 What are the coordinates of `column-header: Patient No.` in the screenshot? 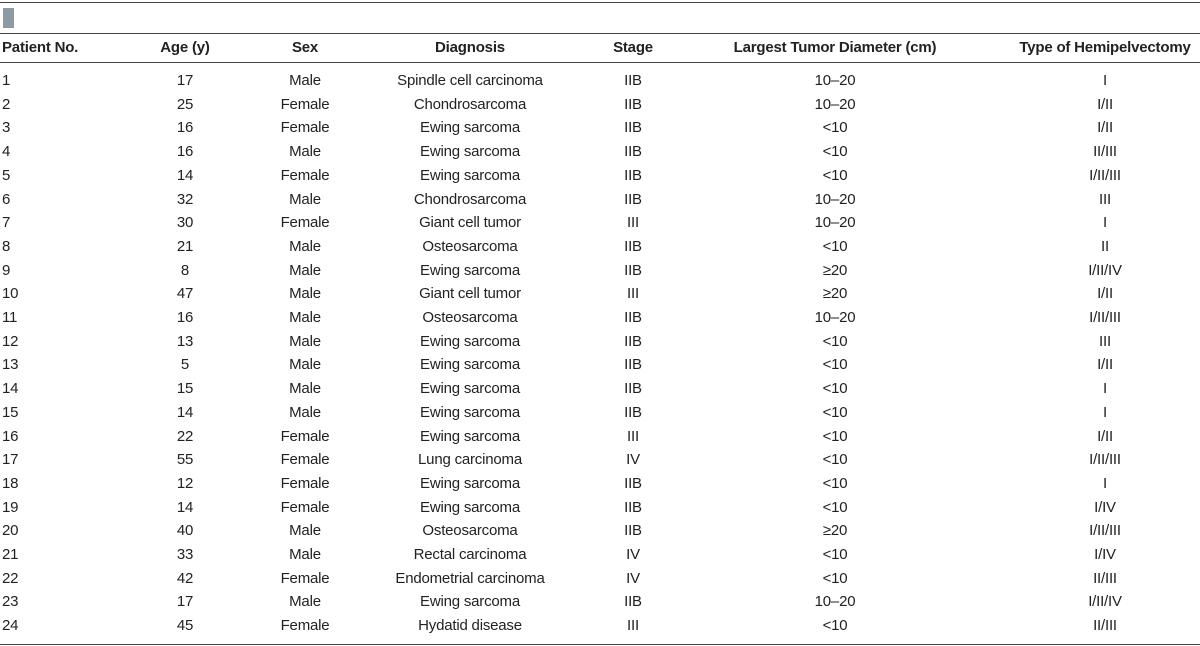 It's located at (40, 47).